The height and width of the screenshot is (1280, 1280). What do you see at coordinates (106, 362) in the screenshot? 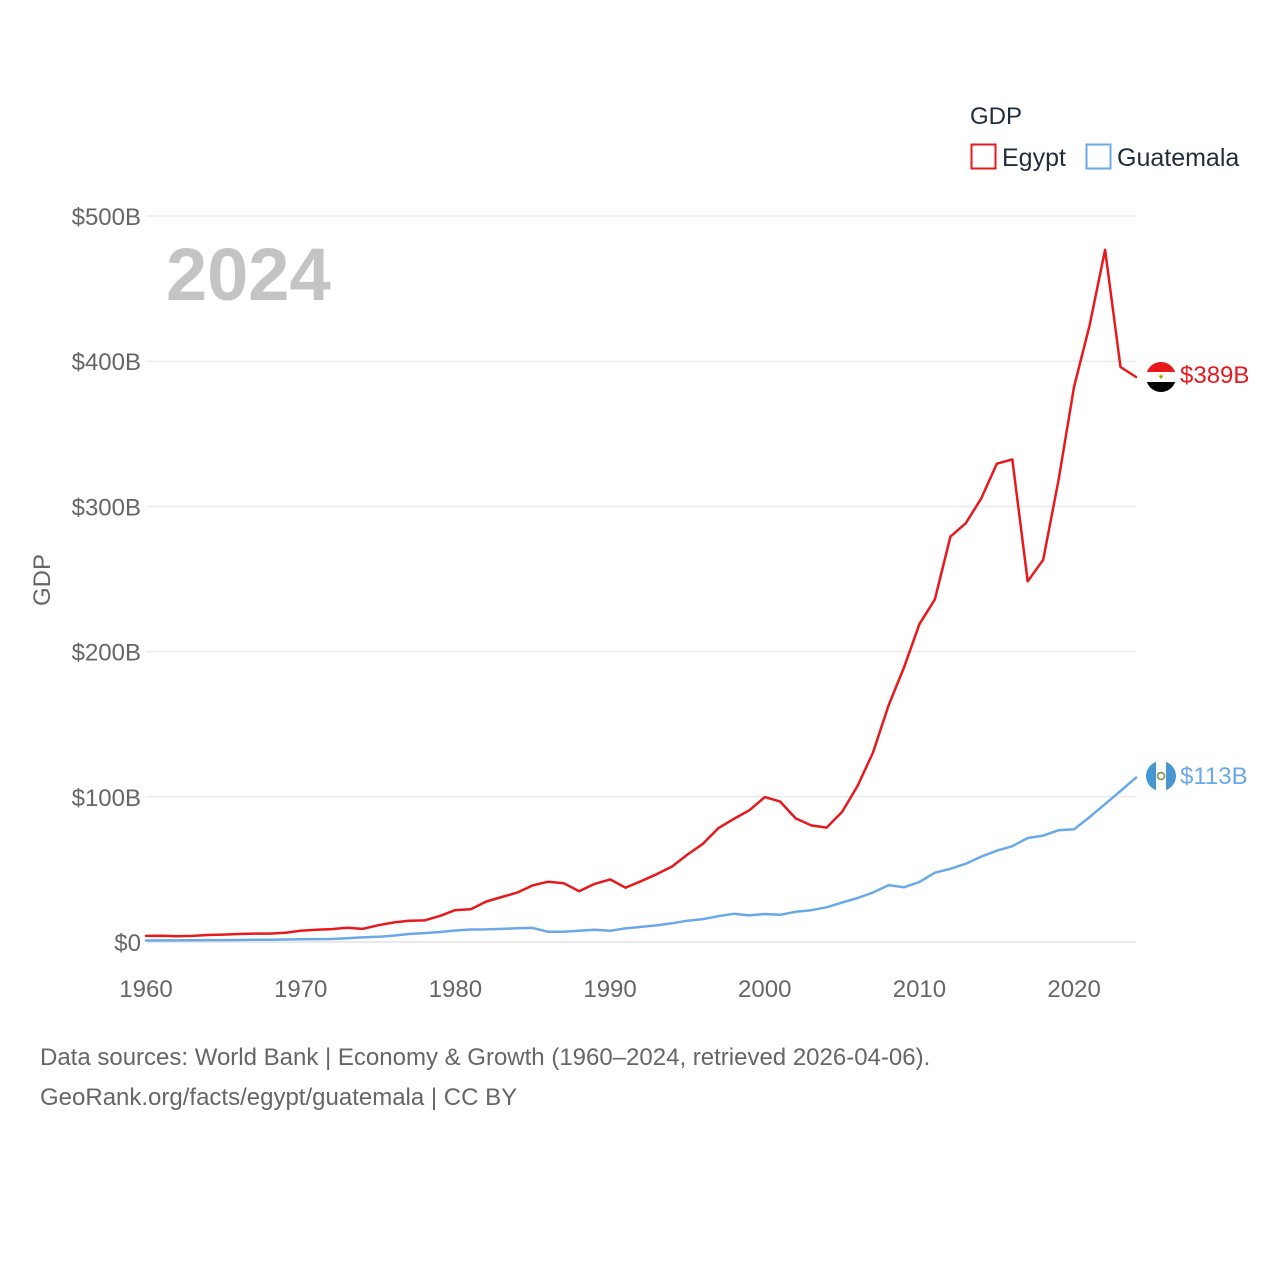
I see `y-tick-label: $400B` at bounding box center [106, 362].